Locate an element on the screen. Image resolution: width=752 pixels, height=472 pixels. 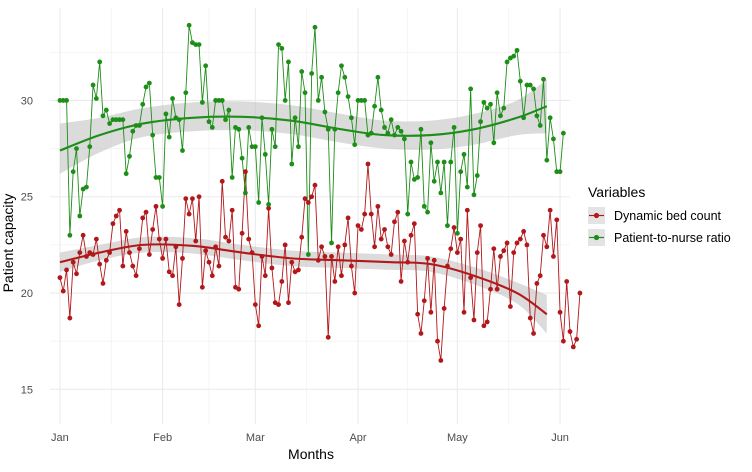
x-tick-label-apr: Apr is located at coordinates (357, 438).